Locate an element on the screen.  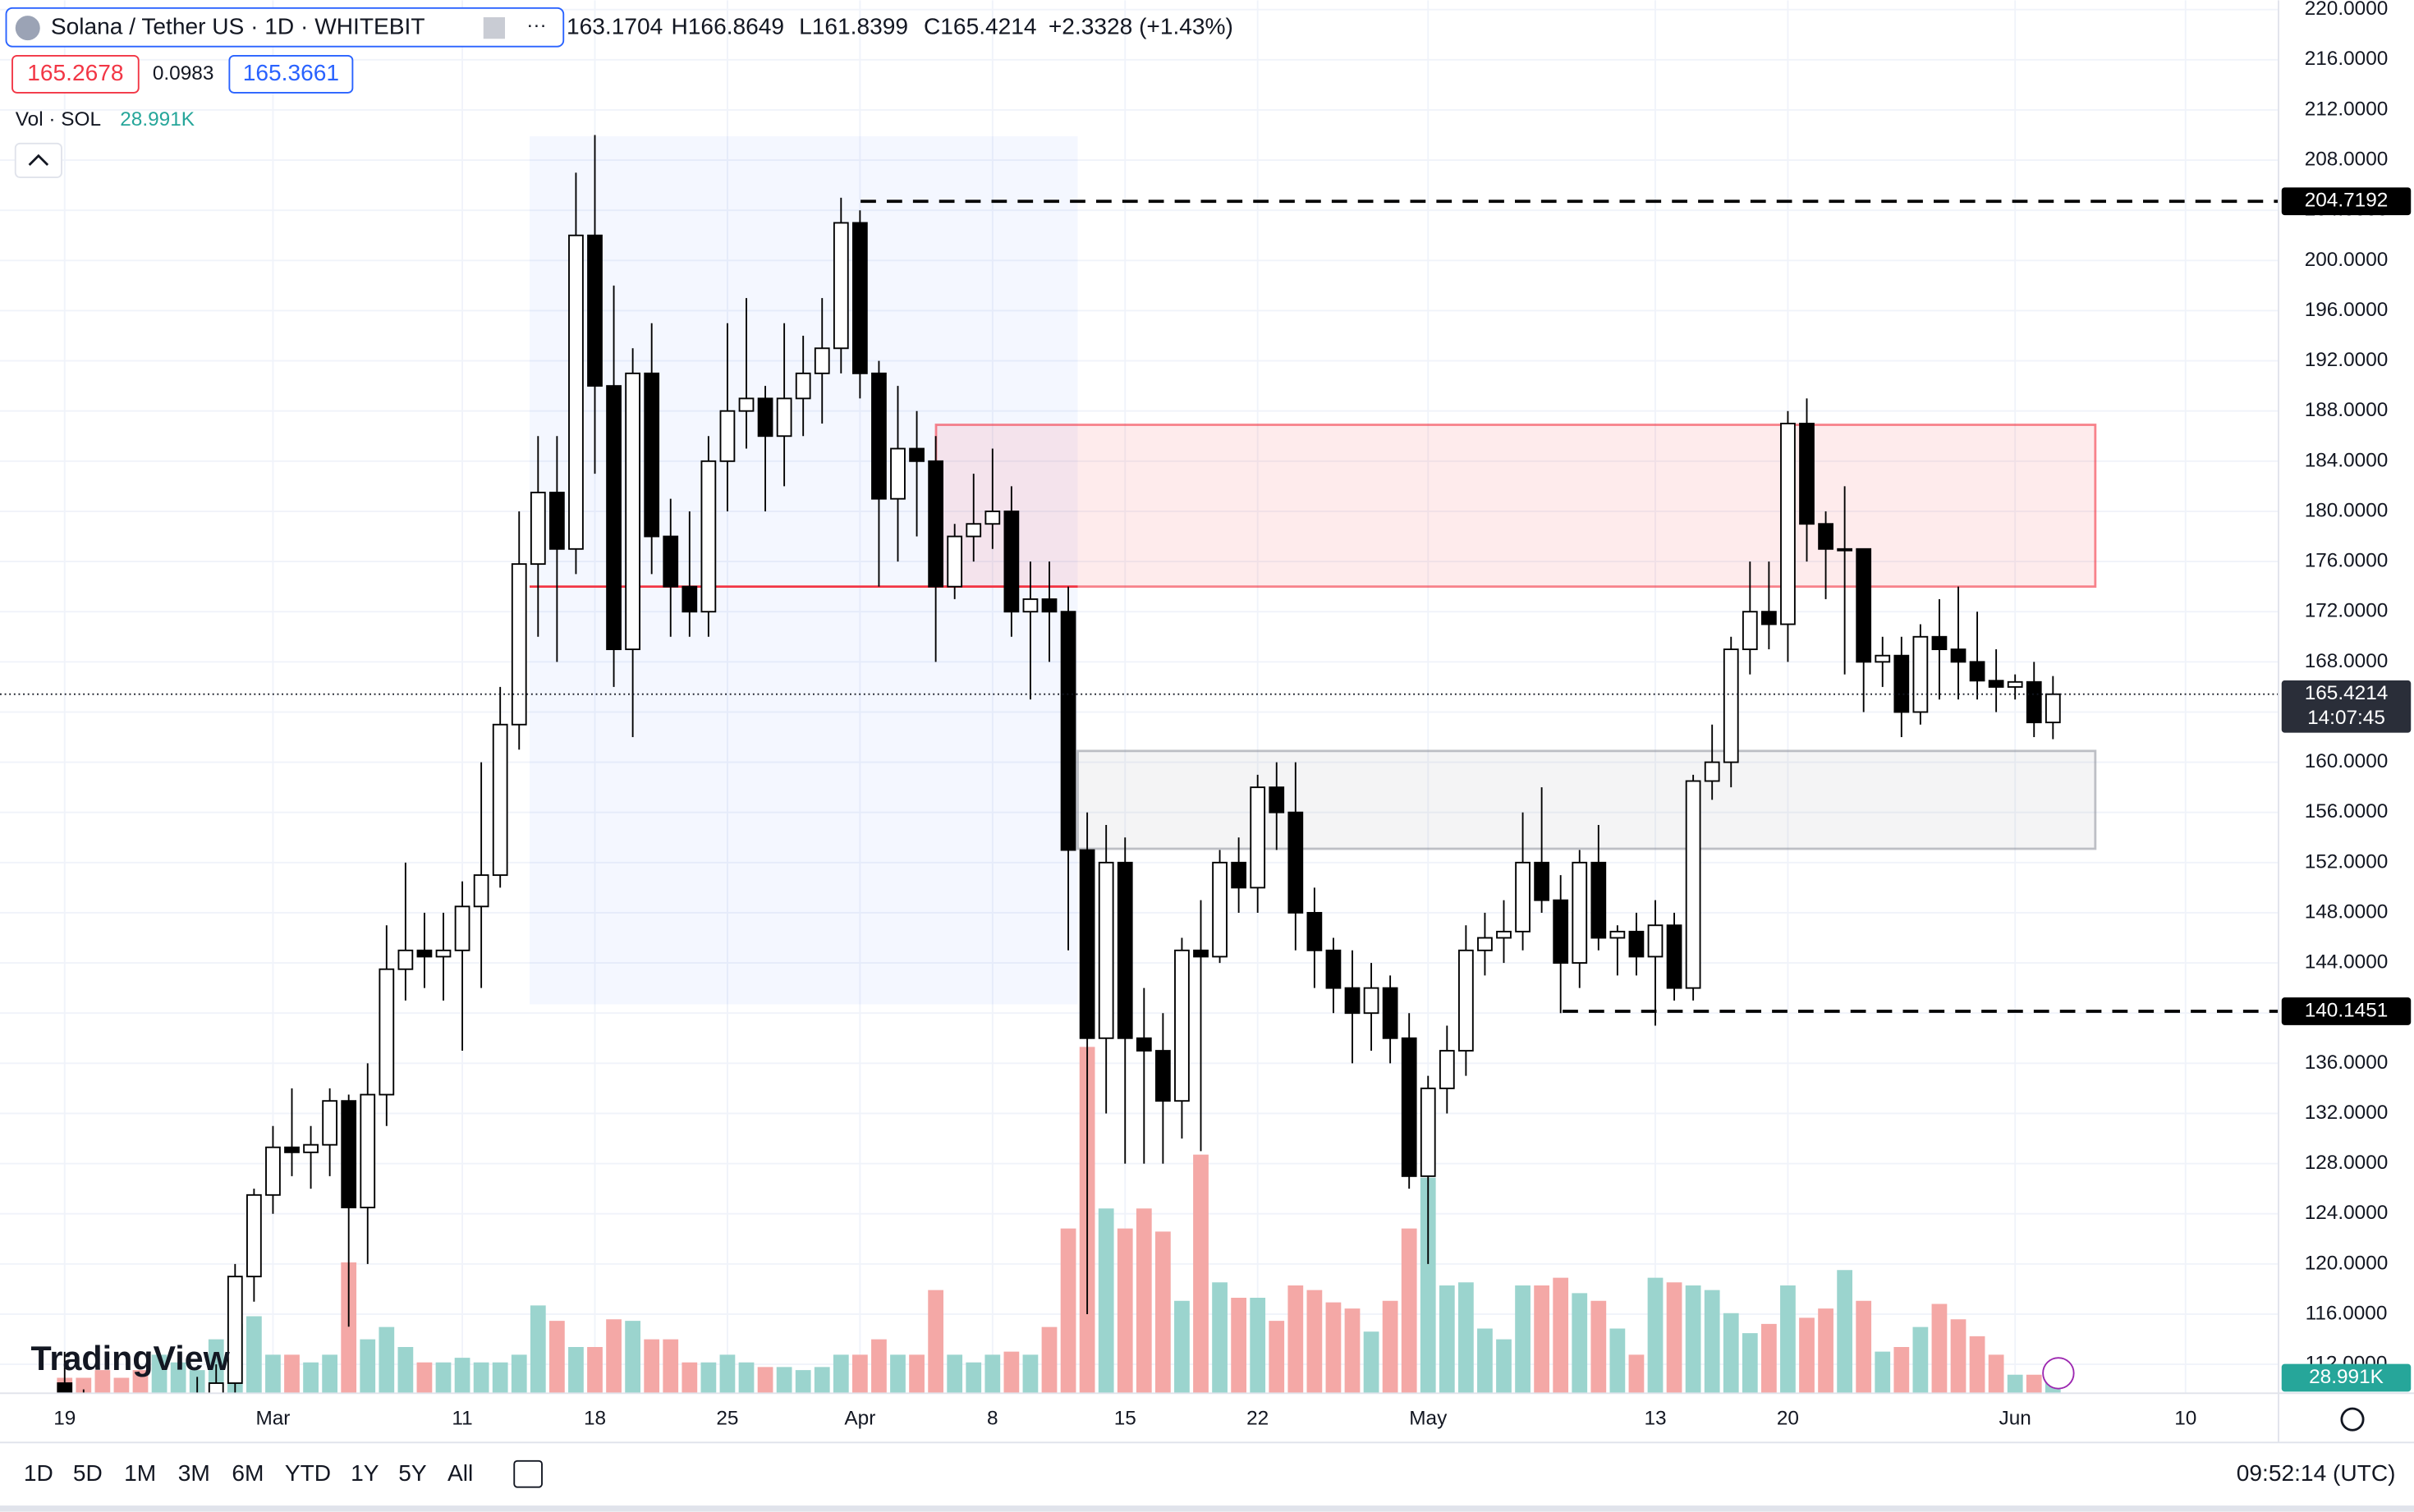
range-button: 1M is located at coordinates (140, 1473).